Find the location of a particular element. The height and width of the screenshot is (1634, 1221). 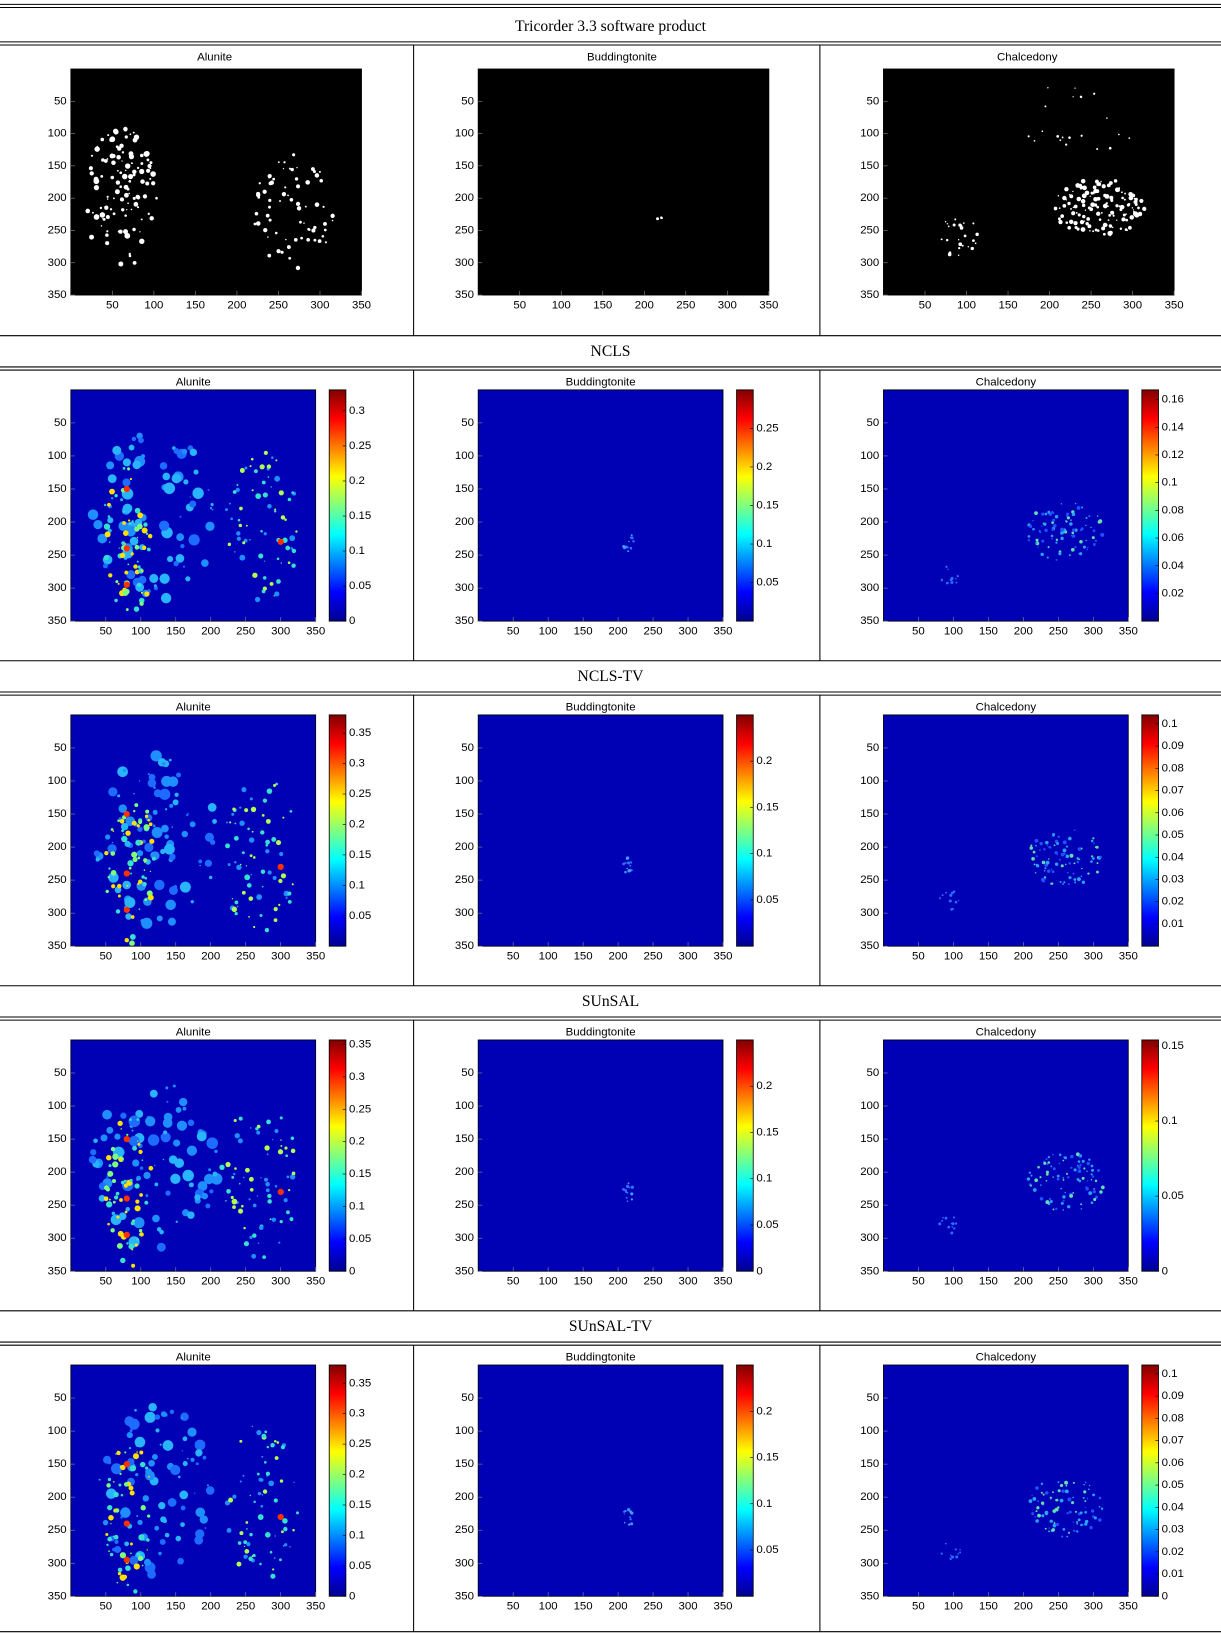

abundance-image is located at coordinates (1029, 182).